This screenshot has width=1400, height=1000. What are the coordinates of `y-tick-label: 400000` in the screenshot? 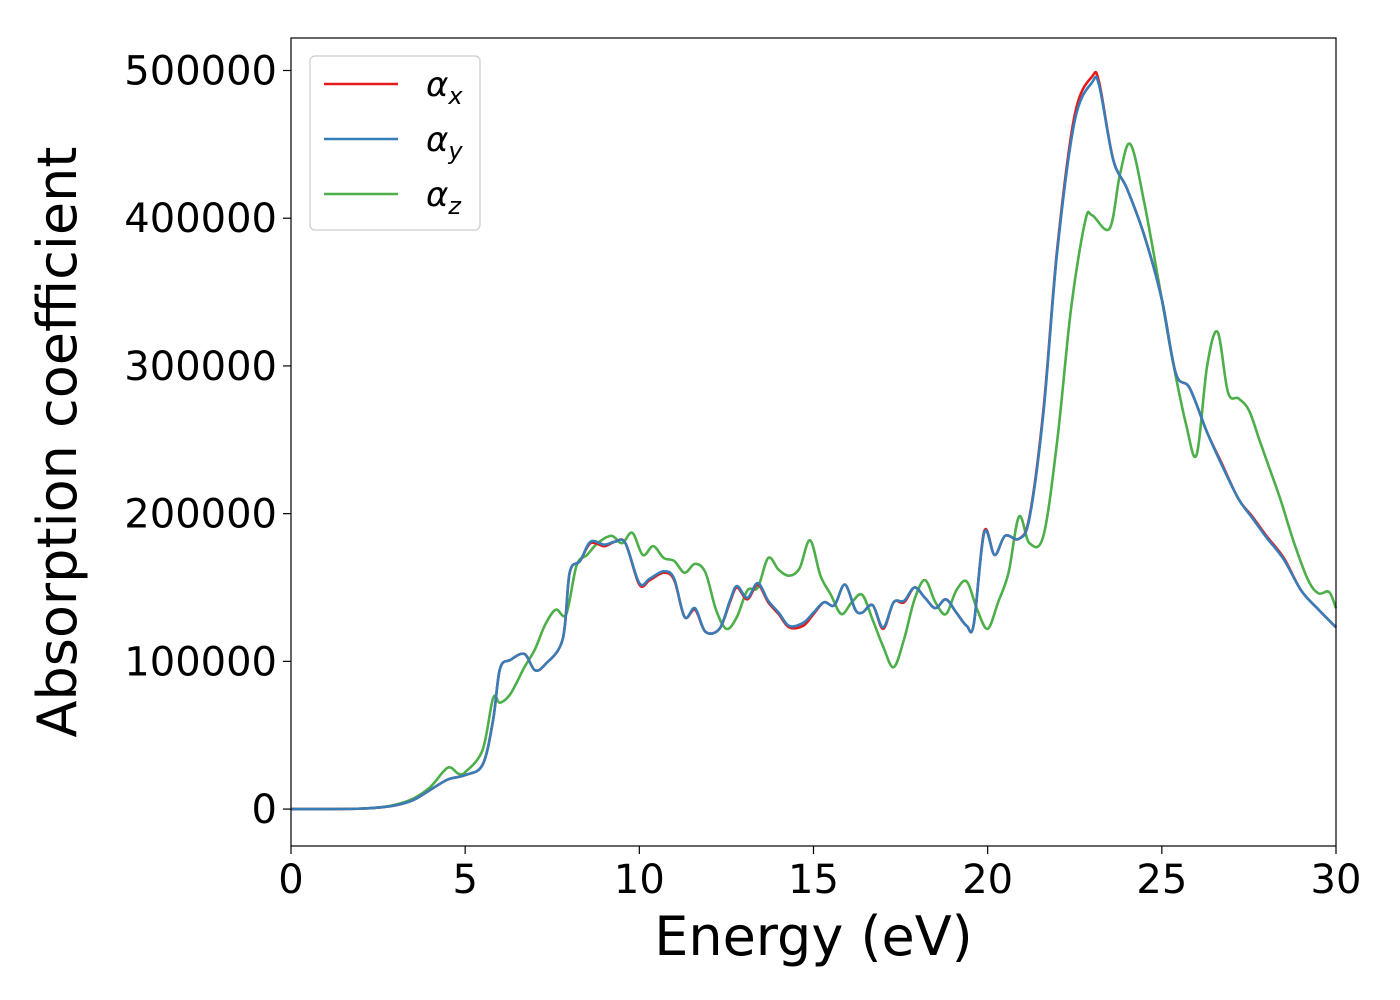 It's located at (200, 219).